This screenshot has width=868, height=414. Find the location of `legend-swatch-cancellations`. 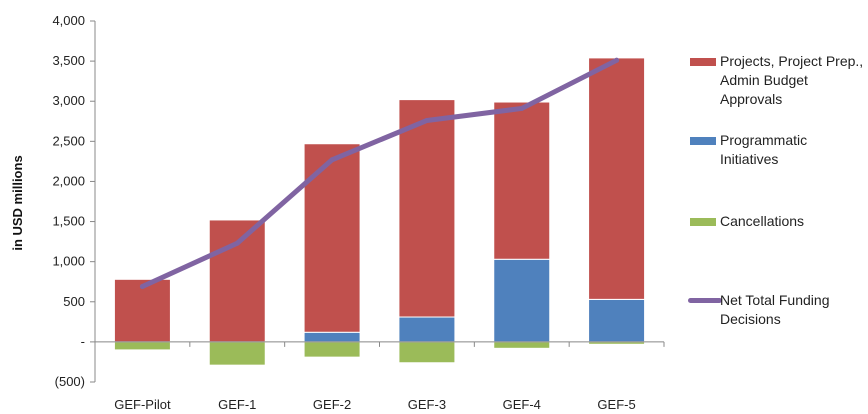

legend-swatch-cancellations is located at coordinates (703, 222).